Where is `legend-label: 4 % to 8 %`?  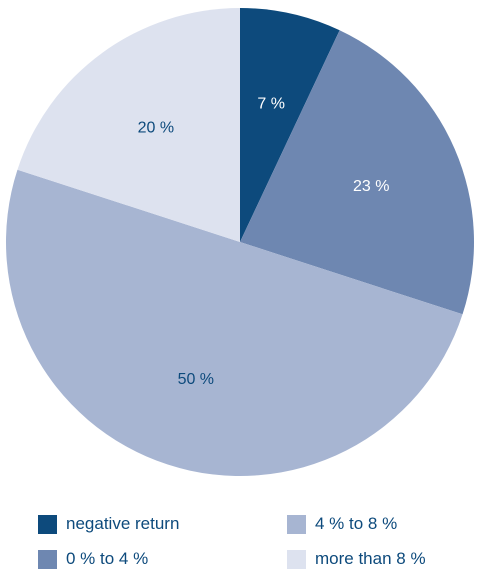
legend-label: 4 % to 8 % is located at coordinates (356, 523).